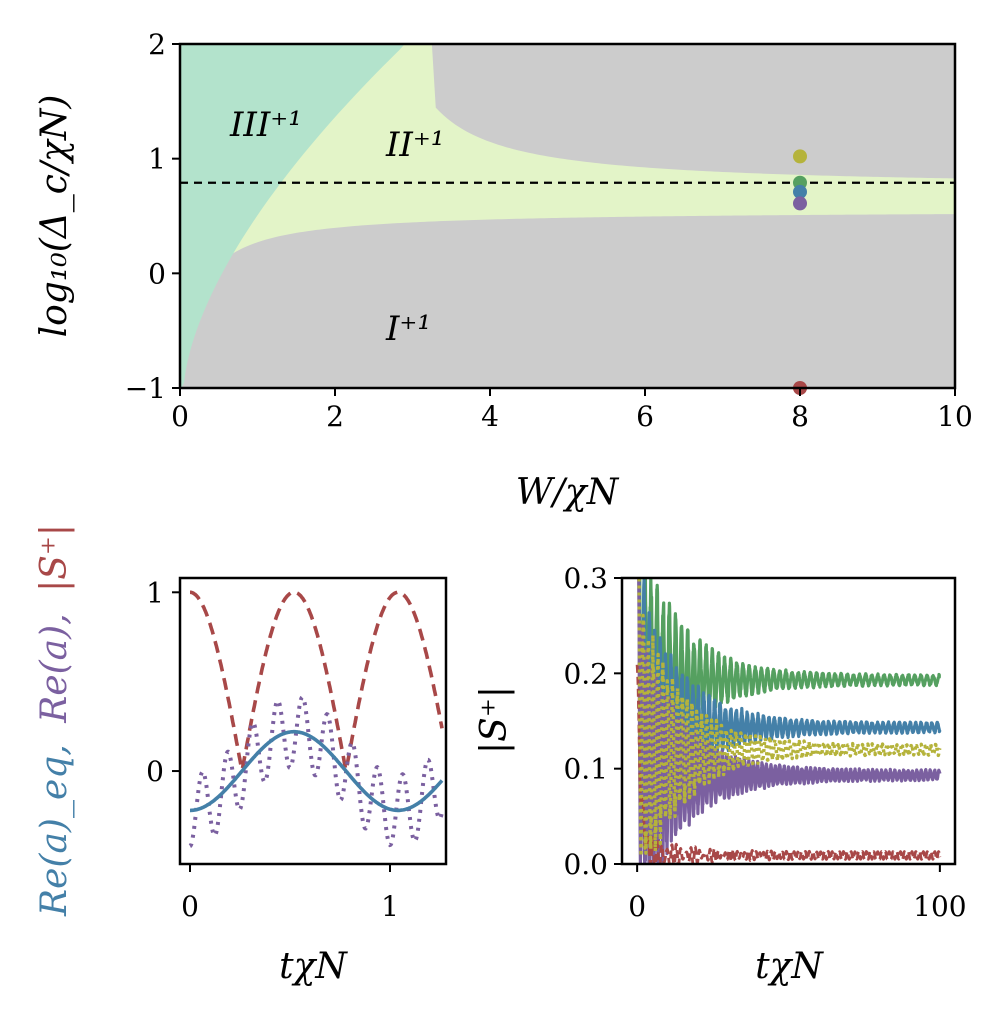 The height and width of the screenshot is (1022, 1006). I want to click on series-re-a-eq, so click(317, 771).